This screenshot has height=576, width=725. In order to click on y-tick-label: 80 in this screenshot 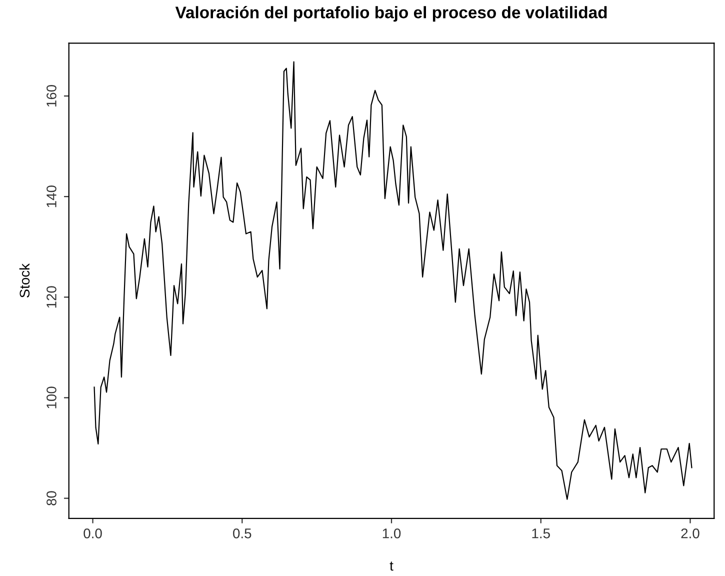, I will do `click(51, 498)`.